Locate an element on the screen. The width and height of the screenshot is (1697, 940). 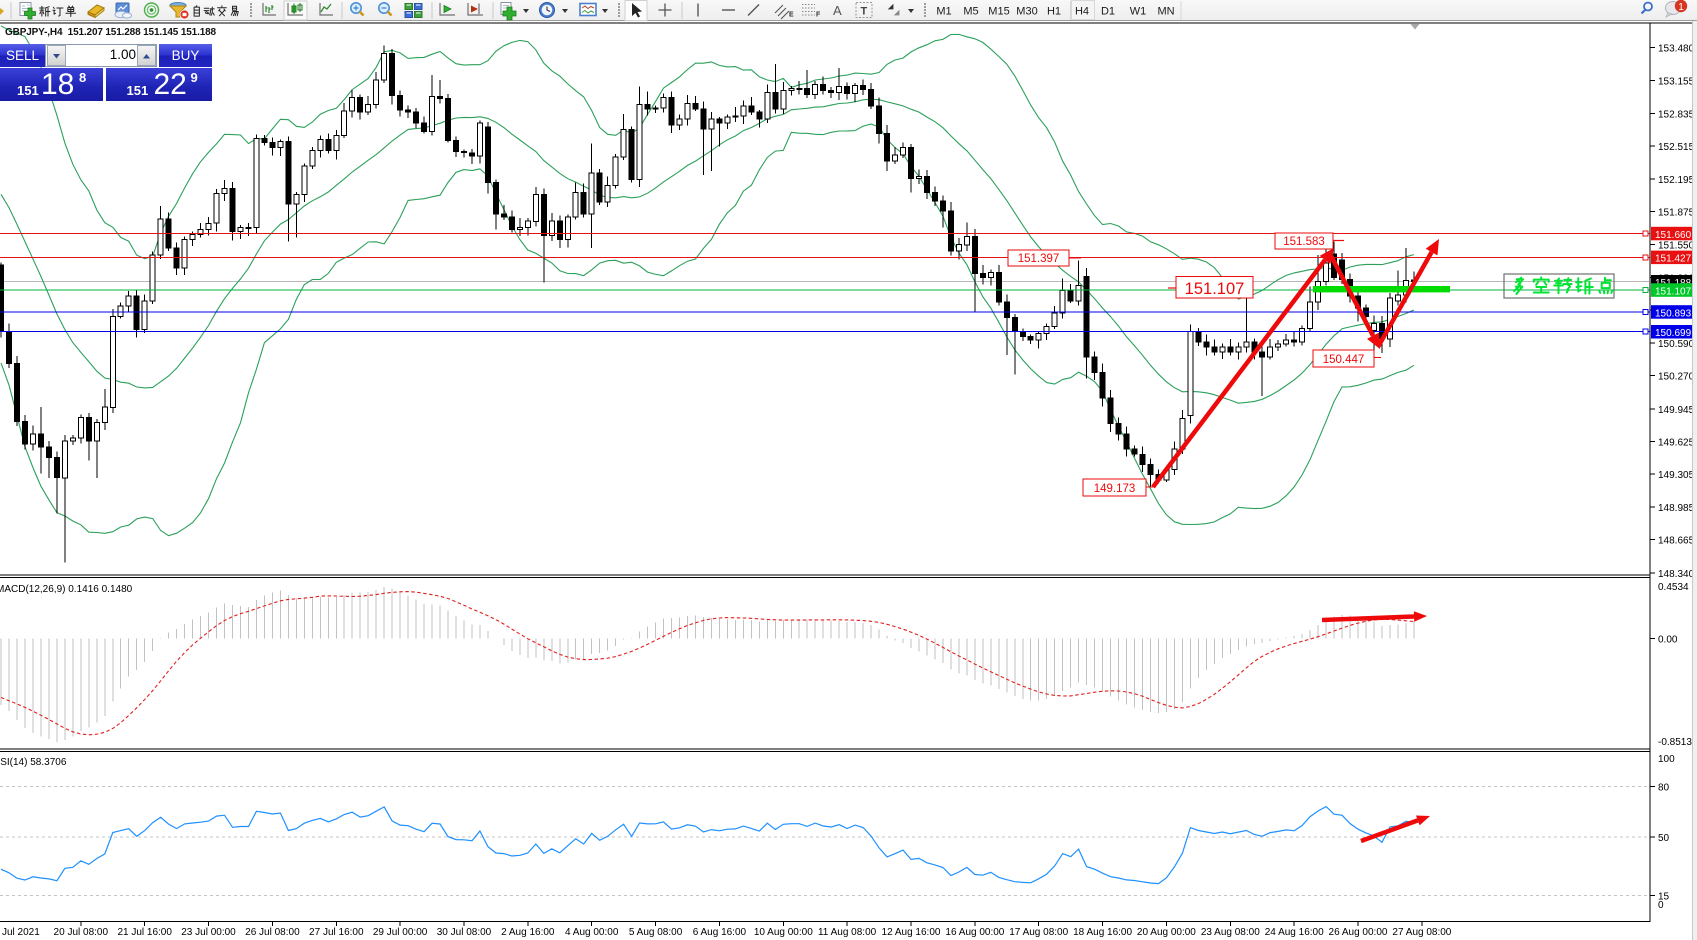
svg-text: 150.699 is located at coordinates (1673, 333).